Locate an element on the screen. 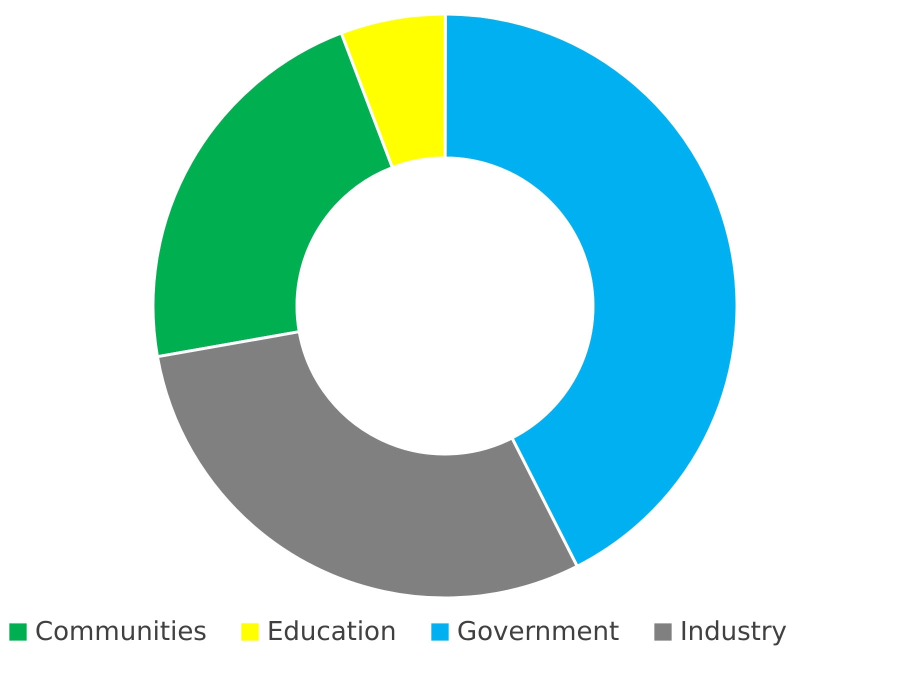 This screenshot has width=899, height=677. legend-label: Education is located at coordinates (331, 632).